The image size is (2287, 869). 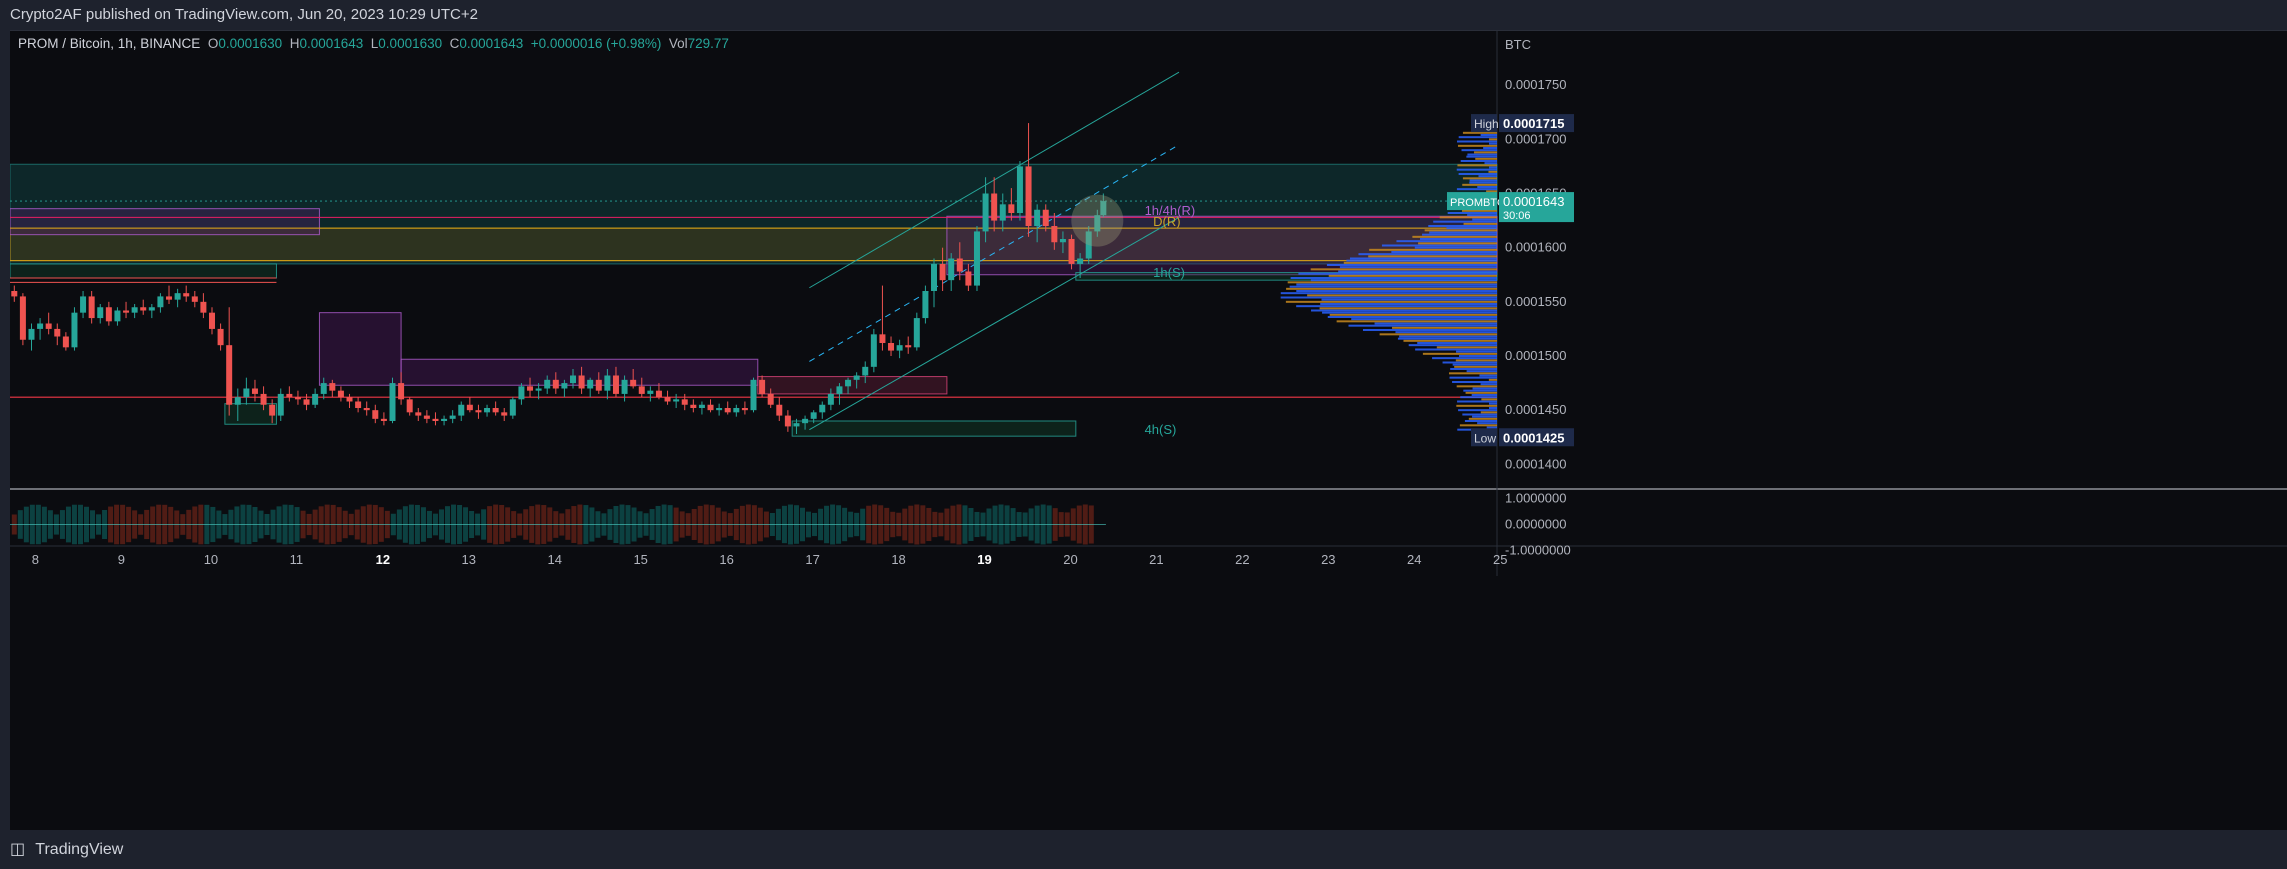 I want to click on x-tick-label: 24, so click(x=1414, y=559).